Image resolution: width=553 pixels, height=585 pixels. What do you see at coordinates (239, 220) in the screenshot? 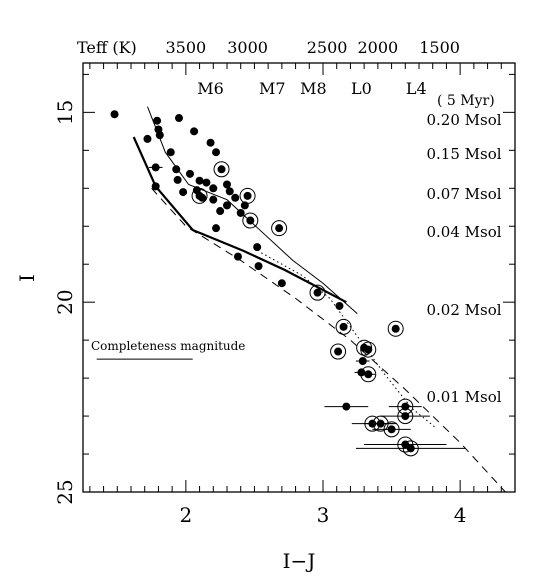
I see `isochrone-thick` at bounding box center [239, 220].